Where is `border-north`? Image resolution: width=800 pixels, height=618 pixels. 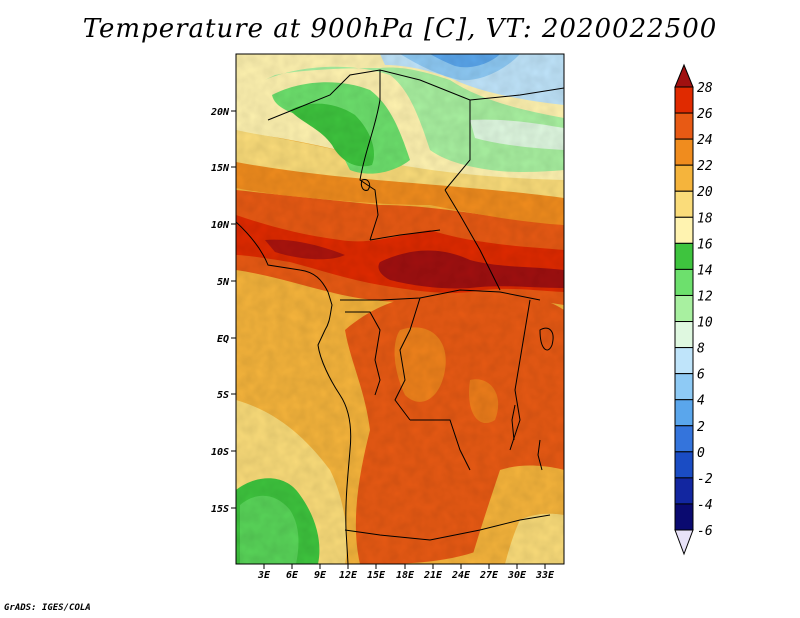 border-north is located at coordinates (369, 130).